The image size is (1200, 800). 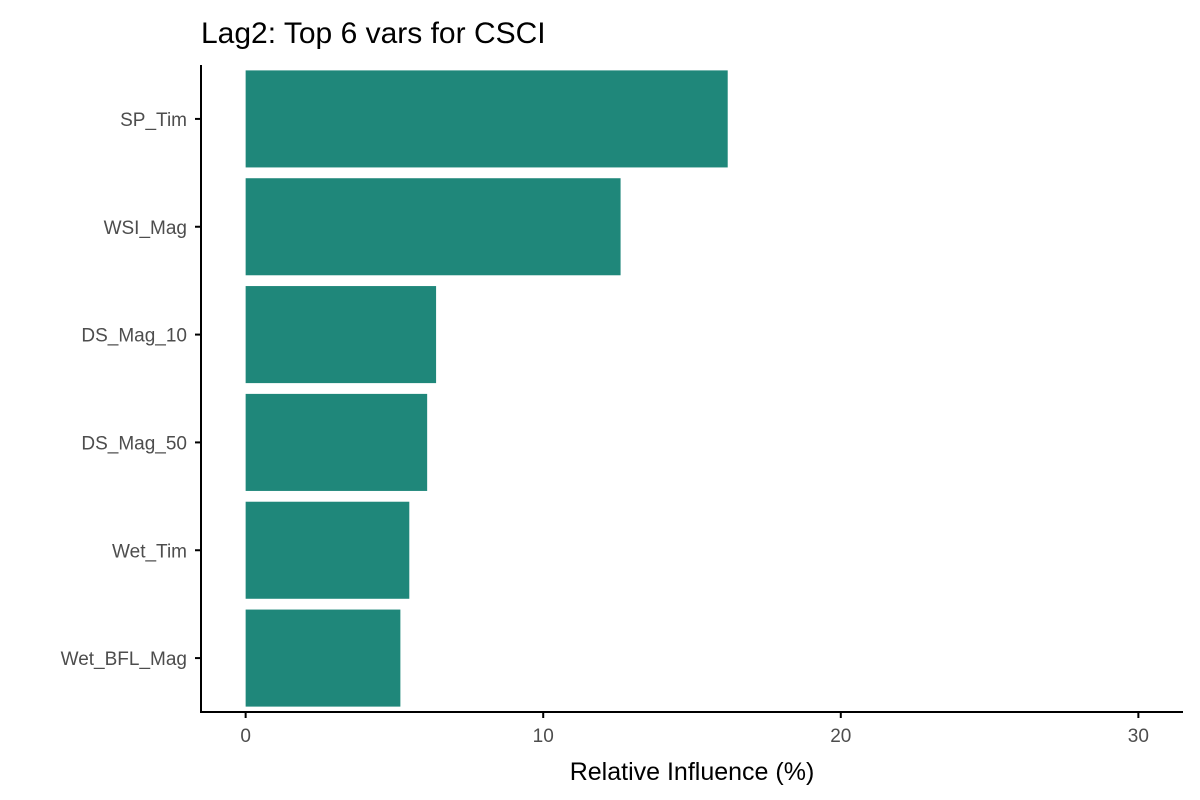 What do you see at coordinates (373, 33) in the screenshot?
I see `chart-title: Lag2: Top 6 vars for CSCI` at bounding box center [373, 33].